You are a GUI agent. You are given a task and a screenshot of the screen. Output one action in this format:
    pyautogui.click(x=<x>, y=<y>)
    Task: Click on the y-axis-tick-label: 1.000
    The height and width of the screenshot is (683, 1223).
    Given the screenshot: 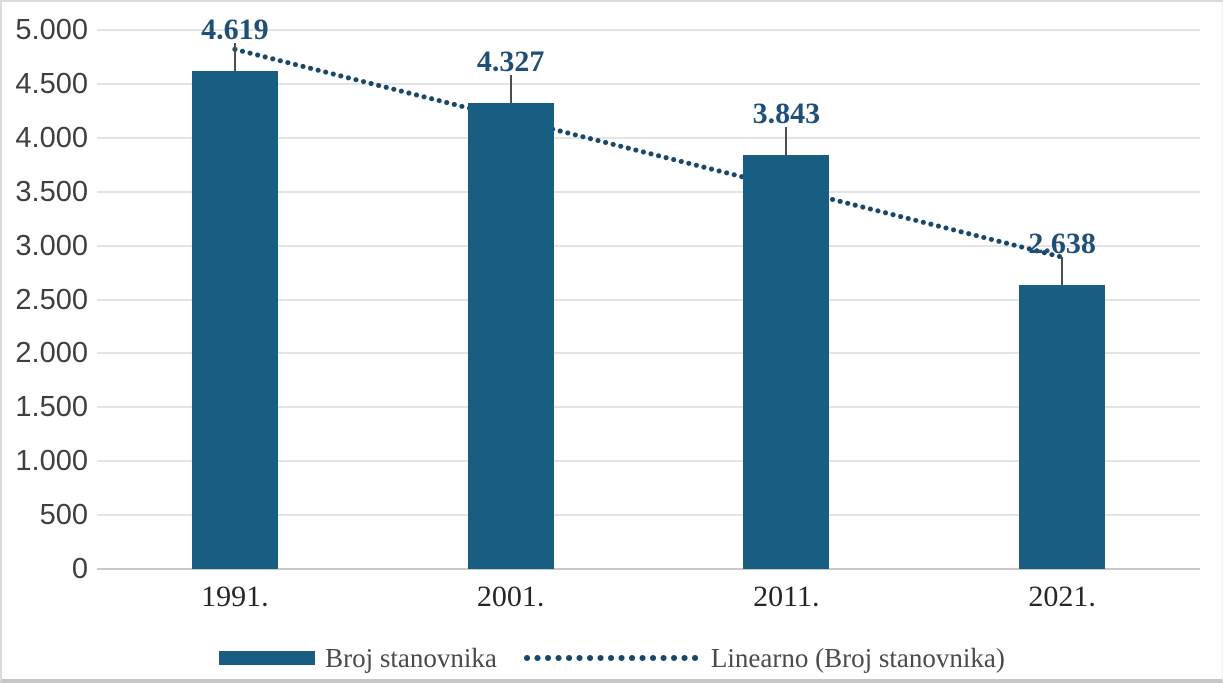 What is the action you would take?
    pyautogui.click(x=51, y=461)
    